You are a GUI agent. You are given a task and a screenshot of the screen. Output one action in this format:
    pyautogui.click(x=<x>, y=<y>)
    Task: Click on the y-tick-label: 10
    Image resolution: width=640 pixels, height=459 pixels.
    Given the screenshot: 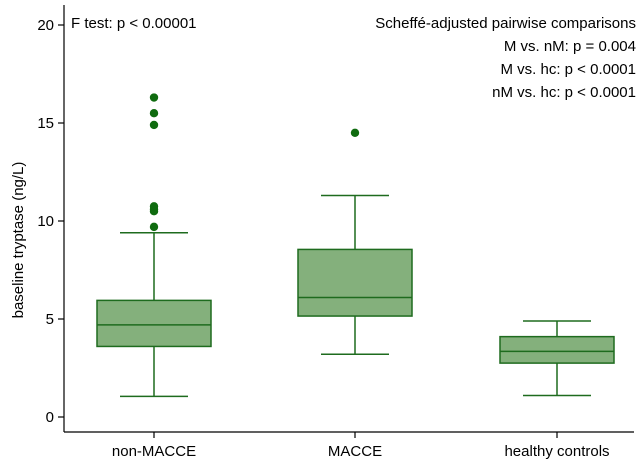 What is the action you would take?
    pyautogui.click(x=45, y=221)
    